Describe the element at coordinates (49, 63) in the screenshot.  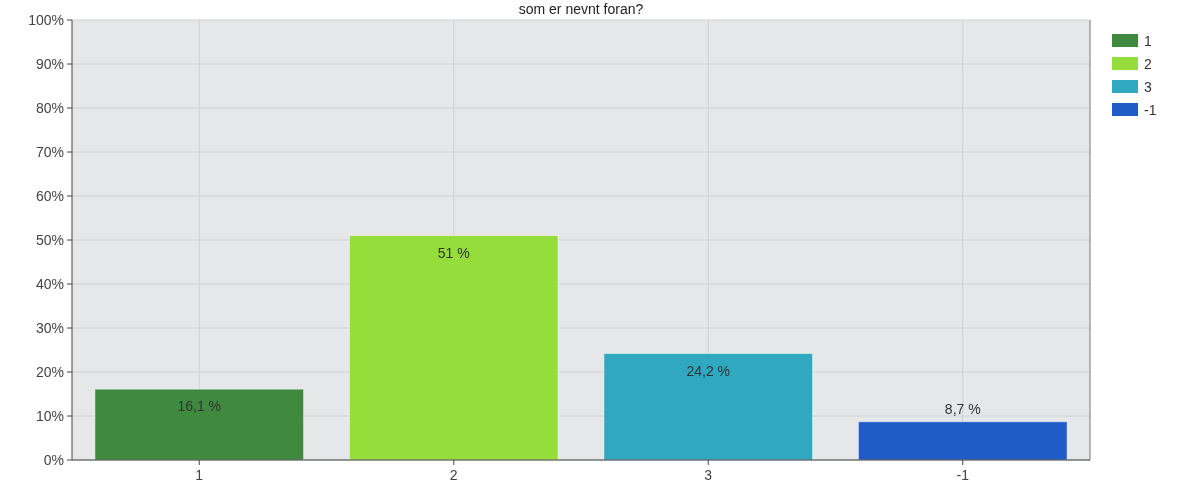
I see `y-tick-label: 90%` at that location.